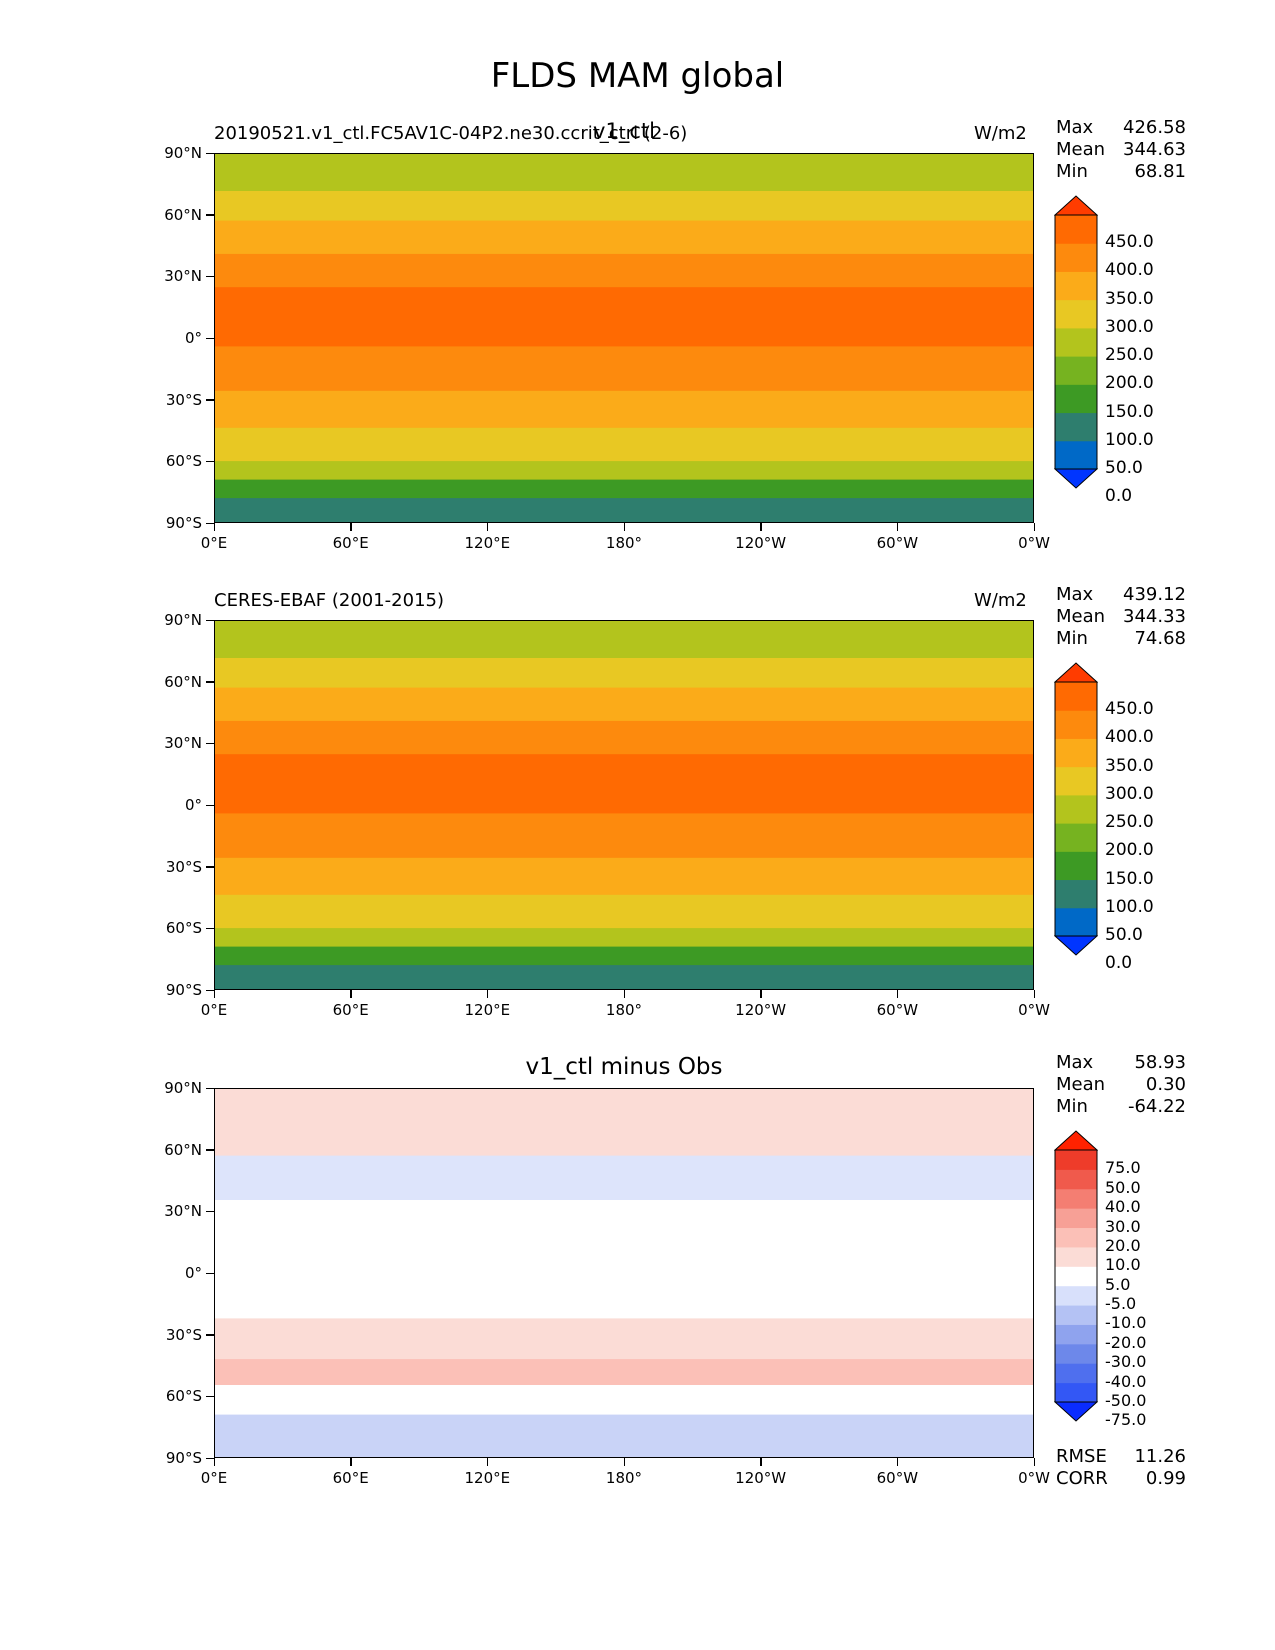 The image size is (1275, 1650). Describe the element at coordinates (183, 743) in the screenshot. I see `y-tick-label: 30°N` at that location.